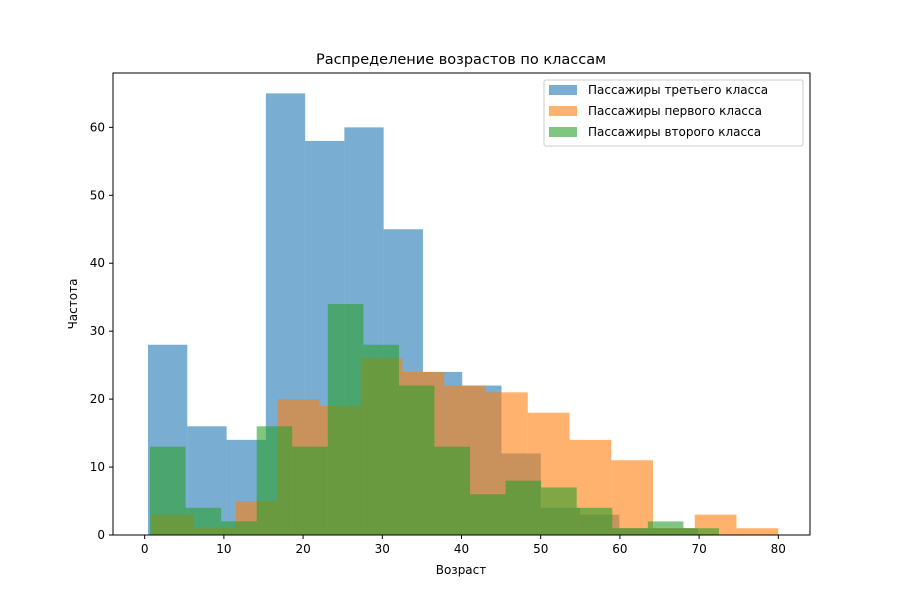 Image resolution: width=900 pixels, height=600 pixels. I want to click on x-axis-ticks: 0 10 20 30 40 50 60 70 80, so click(463, 545).